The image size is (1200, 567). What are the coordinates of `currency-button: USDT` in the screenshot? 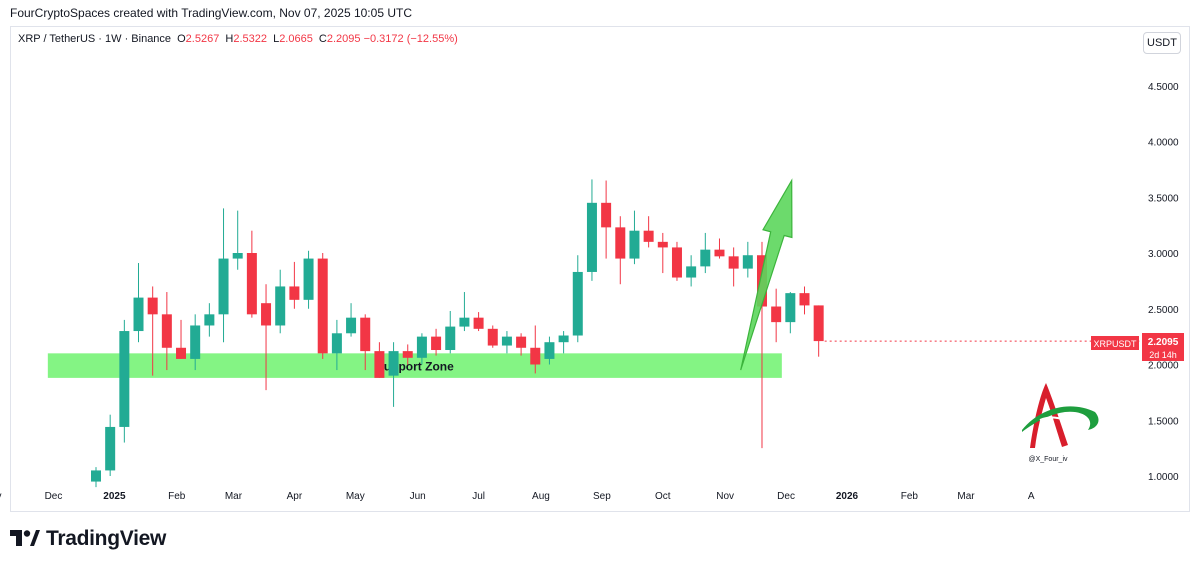 It's located at (1162, 43).